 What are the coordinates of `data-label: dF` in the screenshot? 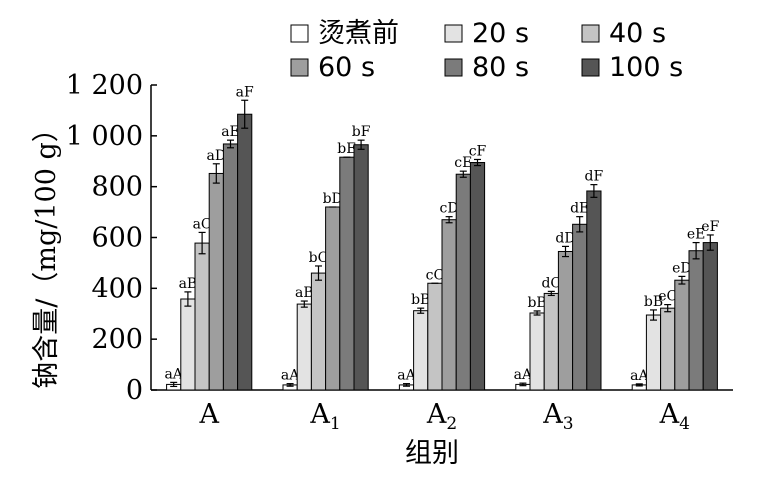 It's located at (594, 177).